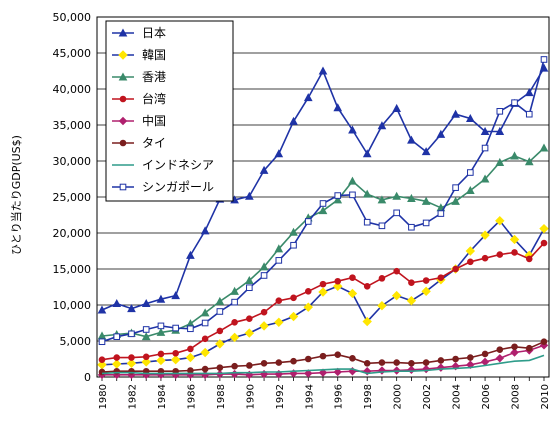  What do you see at coordinates (76, 341) in the screenshot?
I see `y-tick-label: 5,000` at bounding box center [76, 341].